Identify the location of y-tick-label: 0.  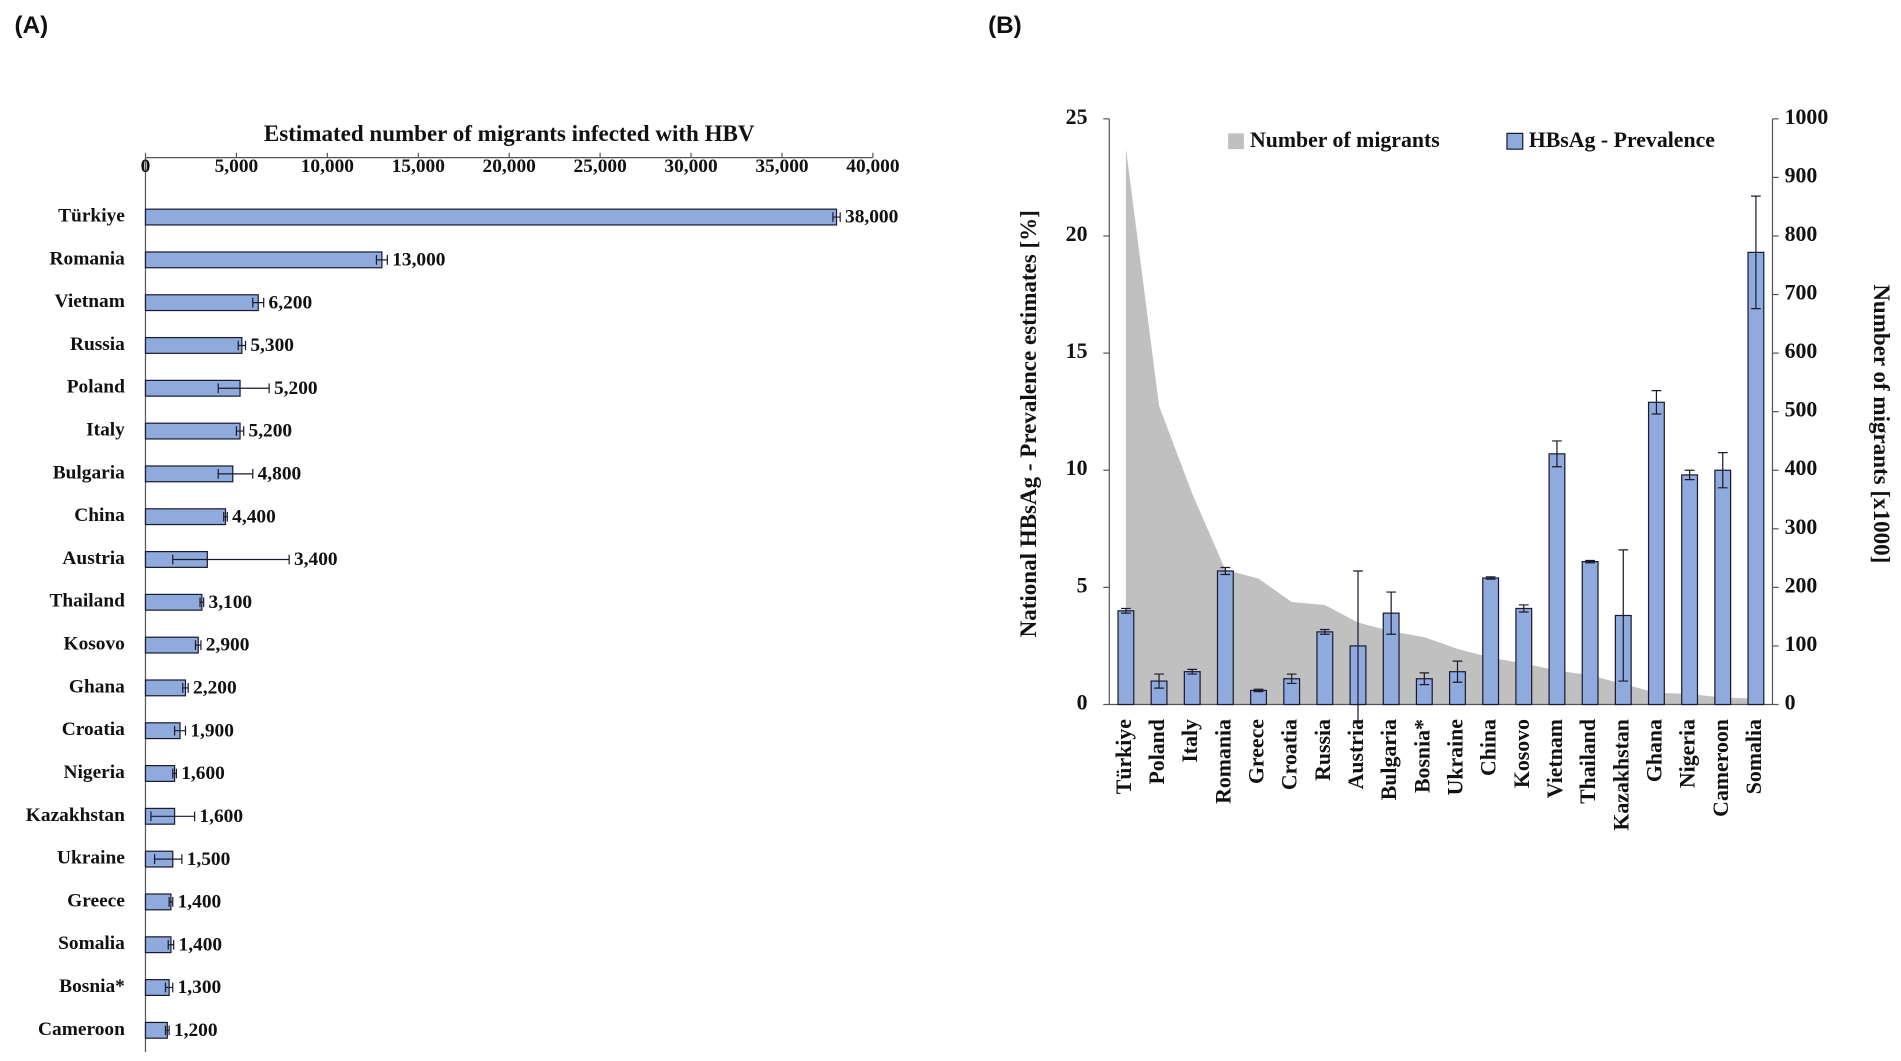
(1082, 703).